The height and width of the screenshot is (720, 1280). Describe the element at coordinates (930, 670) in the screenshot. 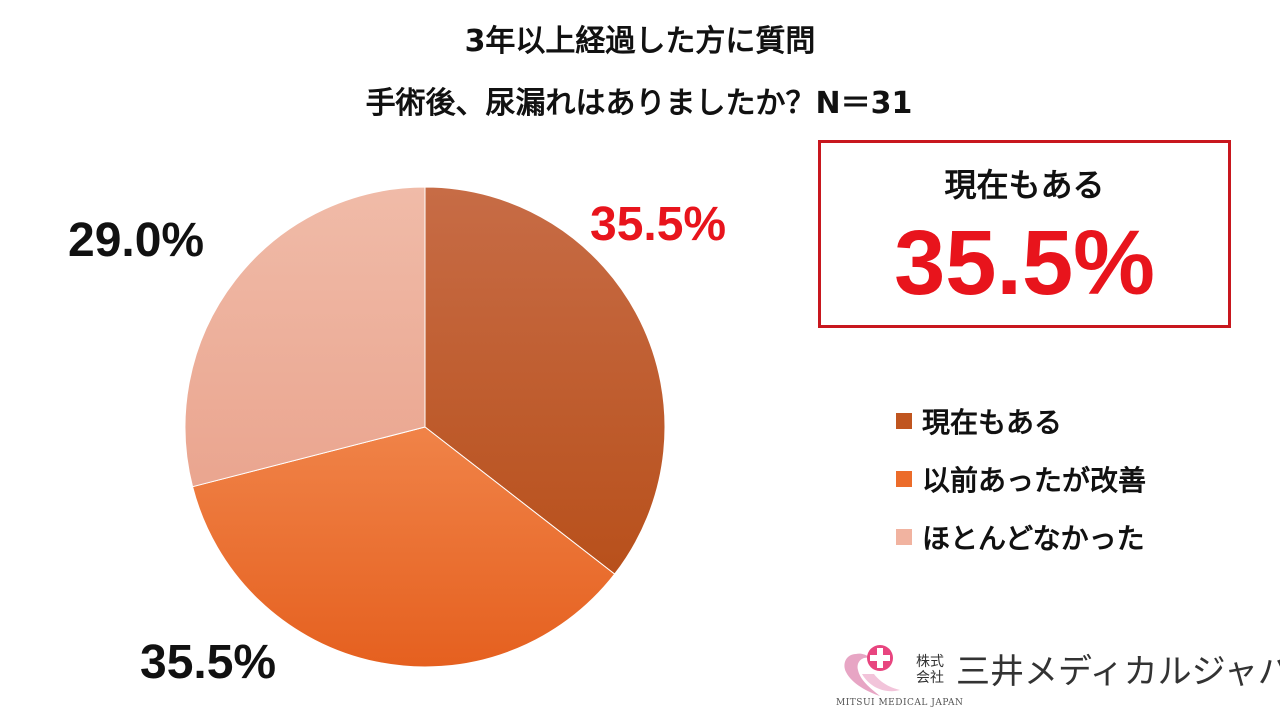

I see `logo-company-type: 株式 会社` at that location.